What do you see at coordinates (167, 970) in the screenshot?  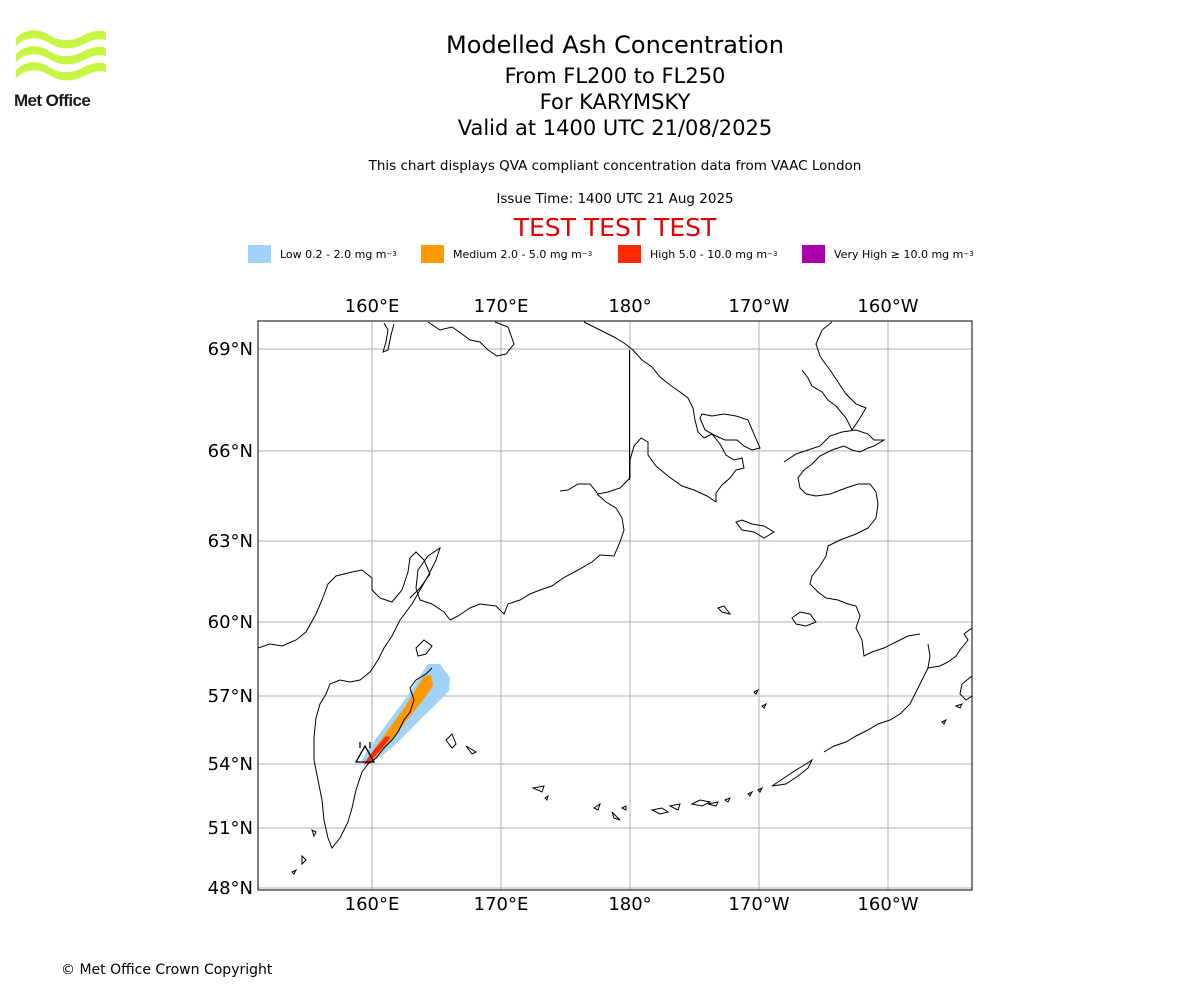 I see `copyright-notice: © Met Office Crown Copyright` at bounding box center [167, 970].